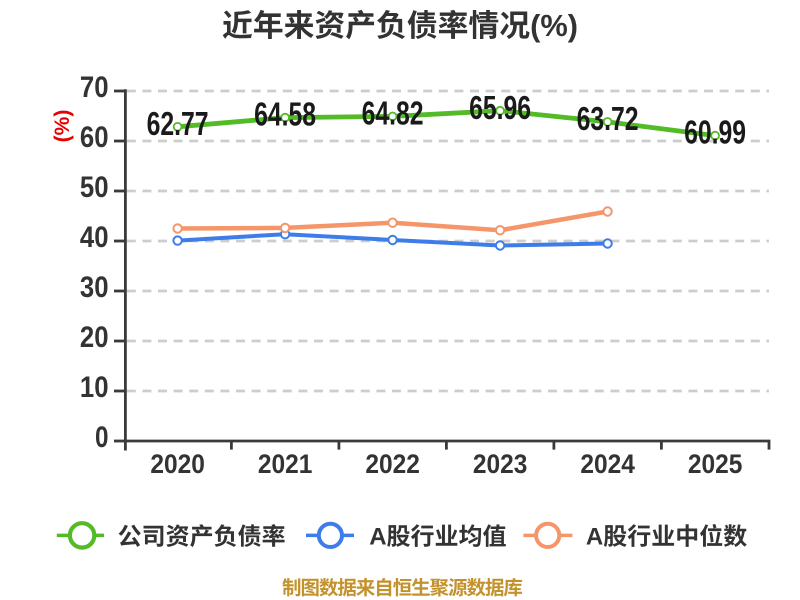 Image resolution: width=800 pixels, height=600 pixels. I want to click on svg-text: 70, so click(94, 87).